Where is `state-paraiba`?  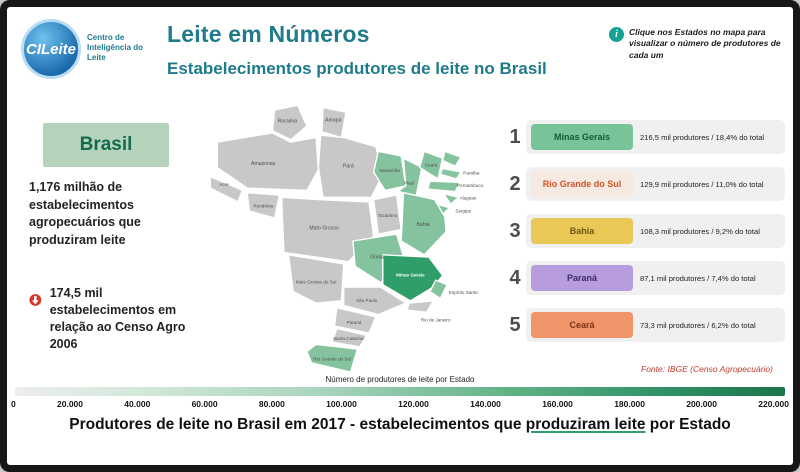
state-paraiba is located at coordinates (450, 173).